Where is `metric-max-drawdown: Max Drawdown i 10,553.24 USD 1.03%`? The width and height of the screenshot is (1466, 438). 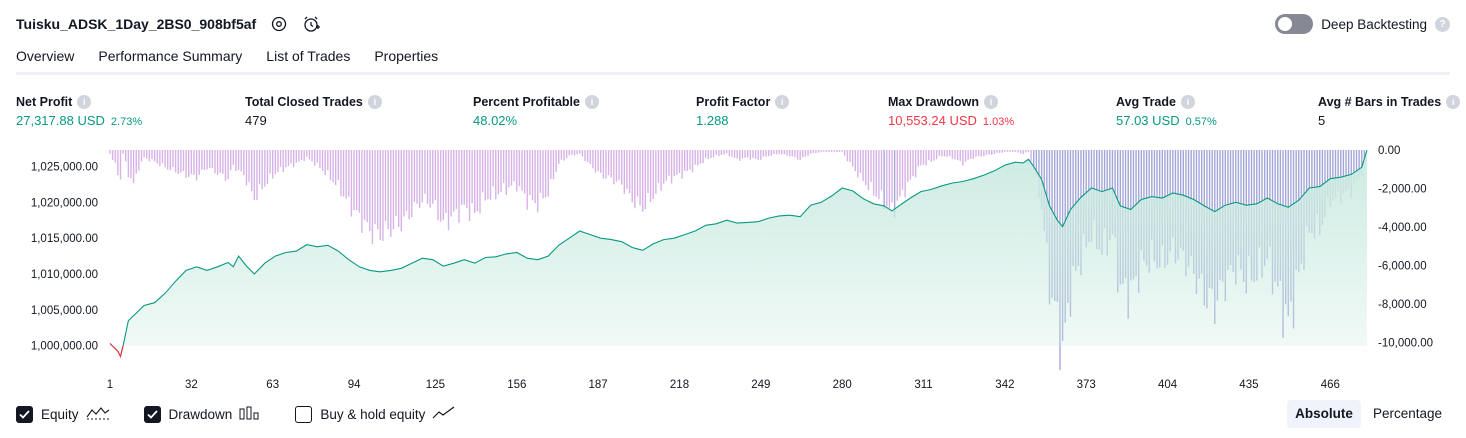
metric-max-drawdown: Max Drawdown i 10,553.24 USD 1.03% is located at coordinates (951, 110).